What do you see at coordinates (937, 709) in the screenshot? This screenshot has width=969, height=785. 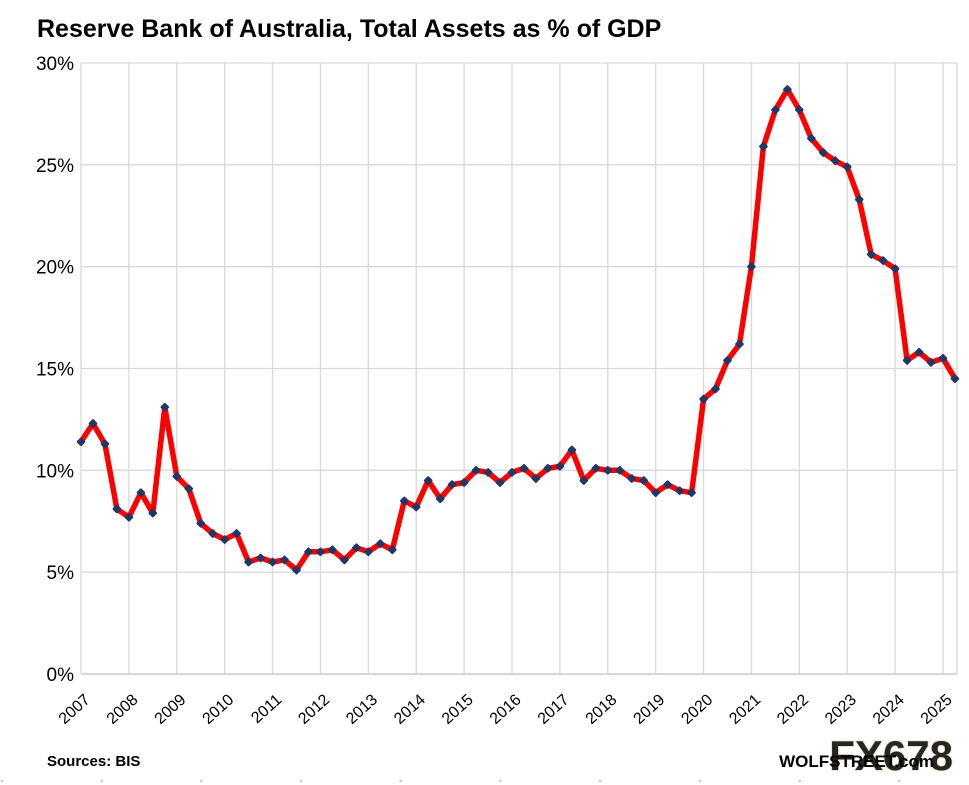 I see `x-tick-label: 2025` at bounding box center [937, 709].